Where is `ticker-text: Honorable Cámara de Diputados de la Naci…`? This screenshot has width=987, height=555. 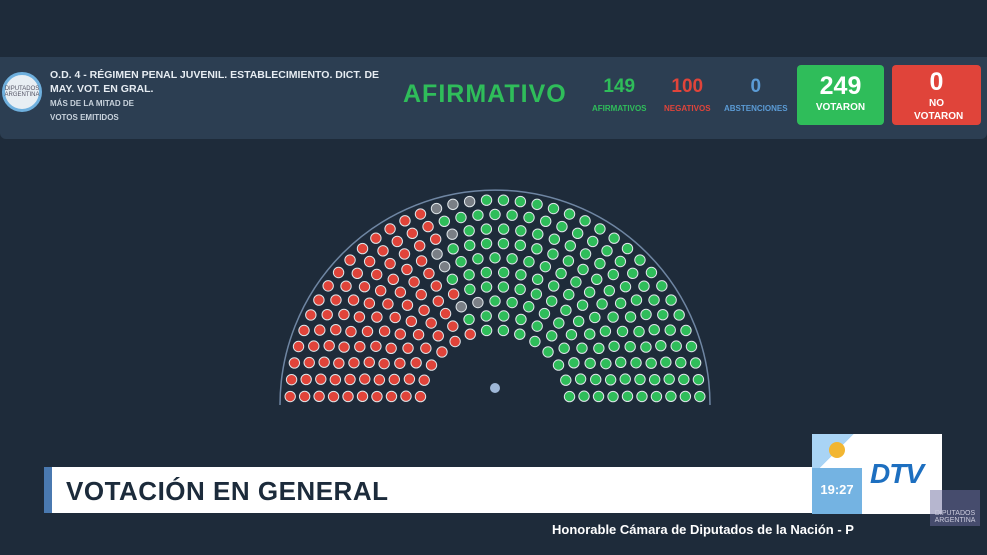 ticker-text: Honorable Cámara de Diputados de la Naci… is located at coordinates (703, 529).